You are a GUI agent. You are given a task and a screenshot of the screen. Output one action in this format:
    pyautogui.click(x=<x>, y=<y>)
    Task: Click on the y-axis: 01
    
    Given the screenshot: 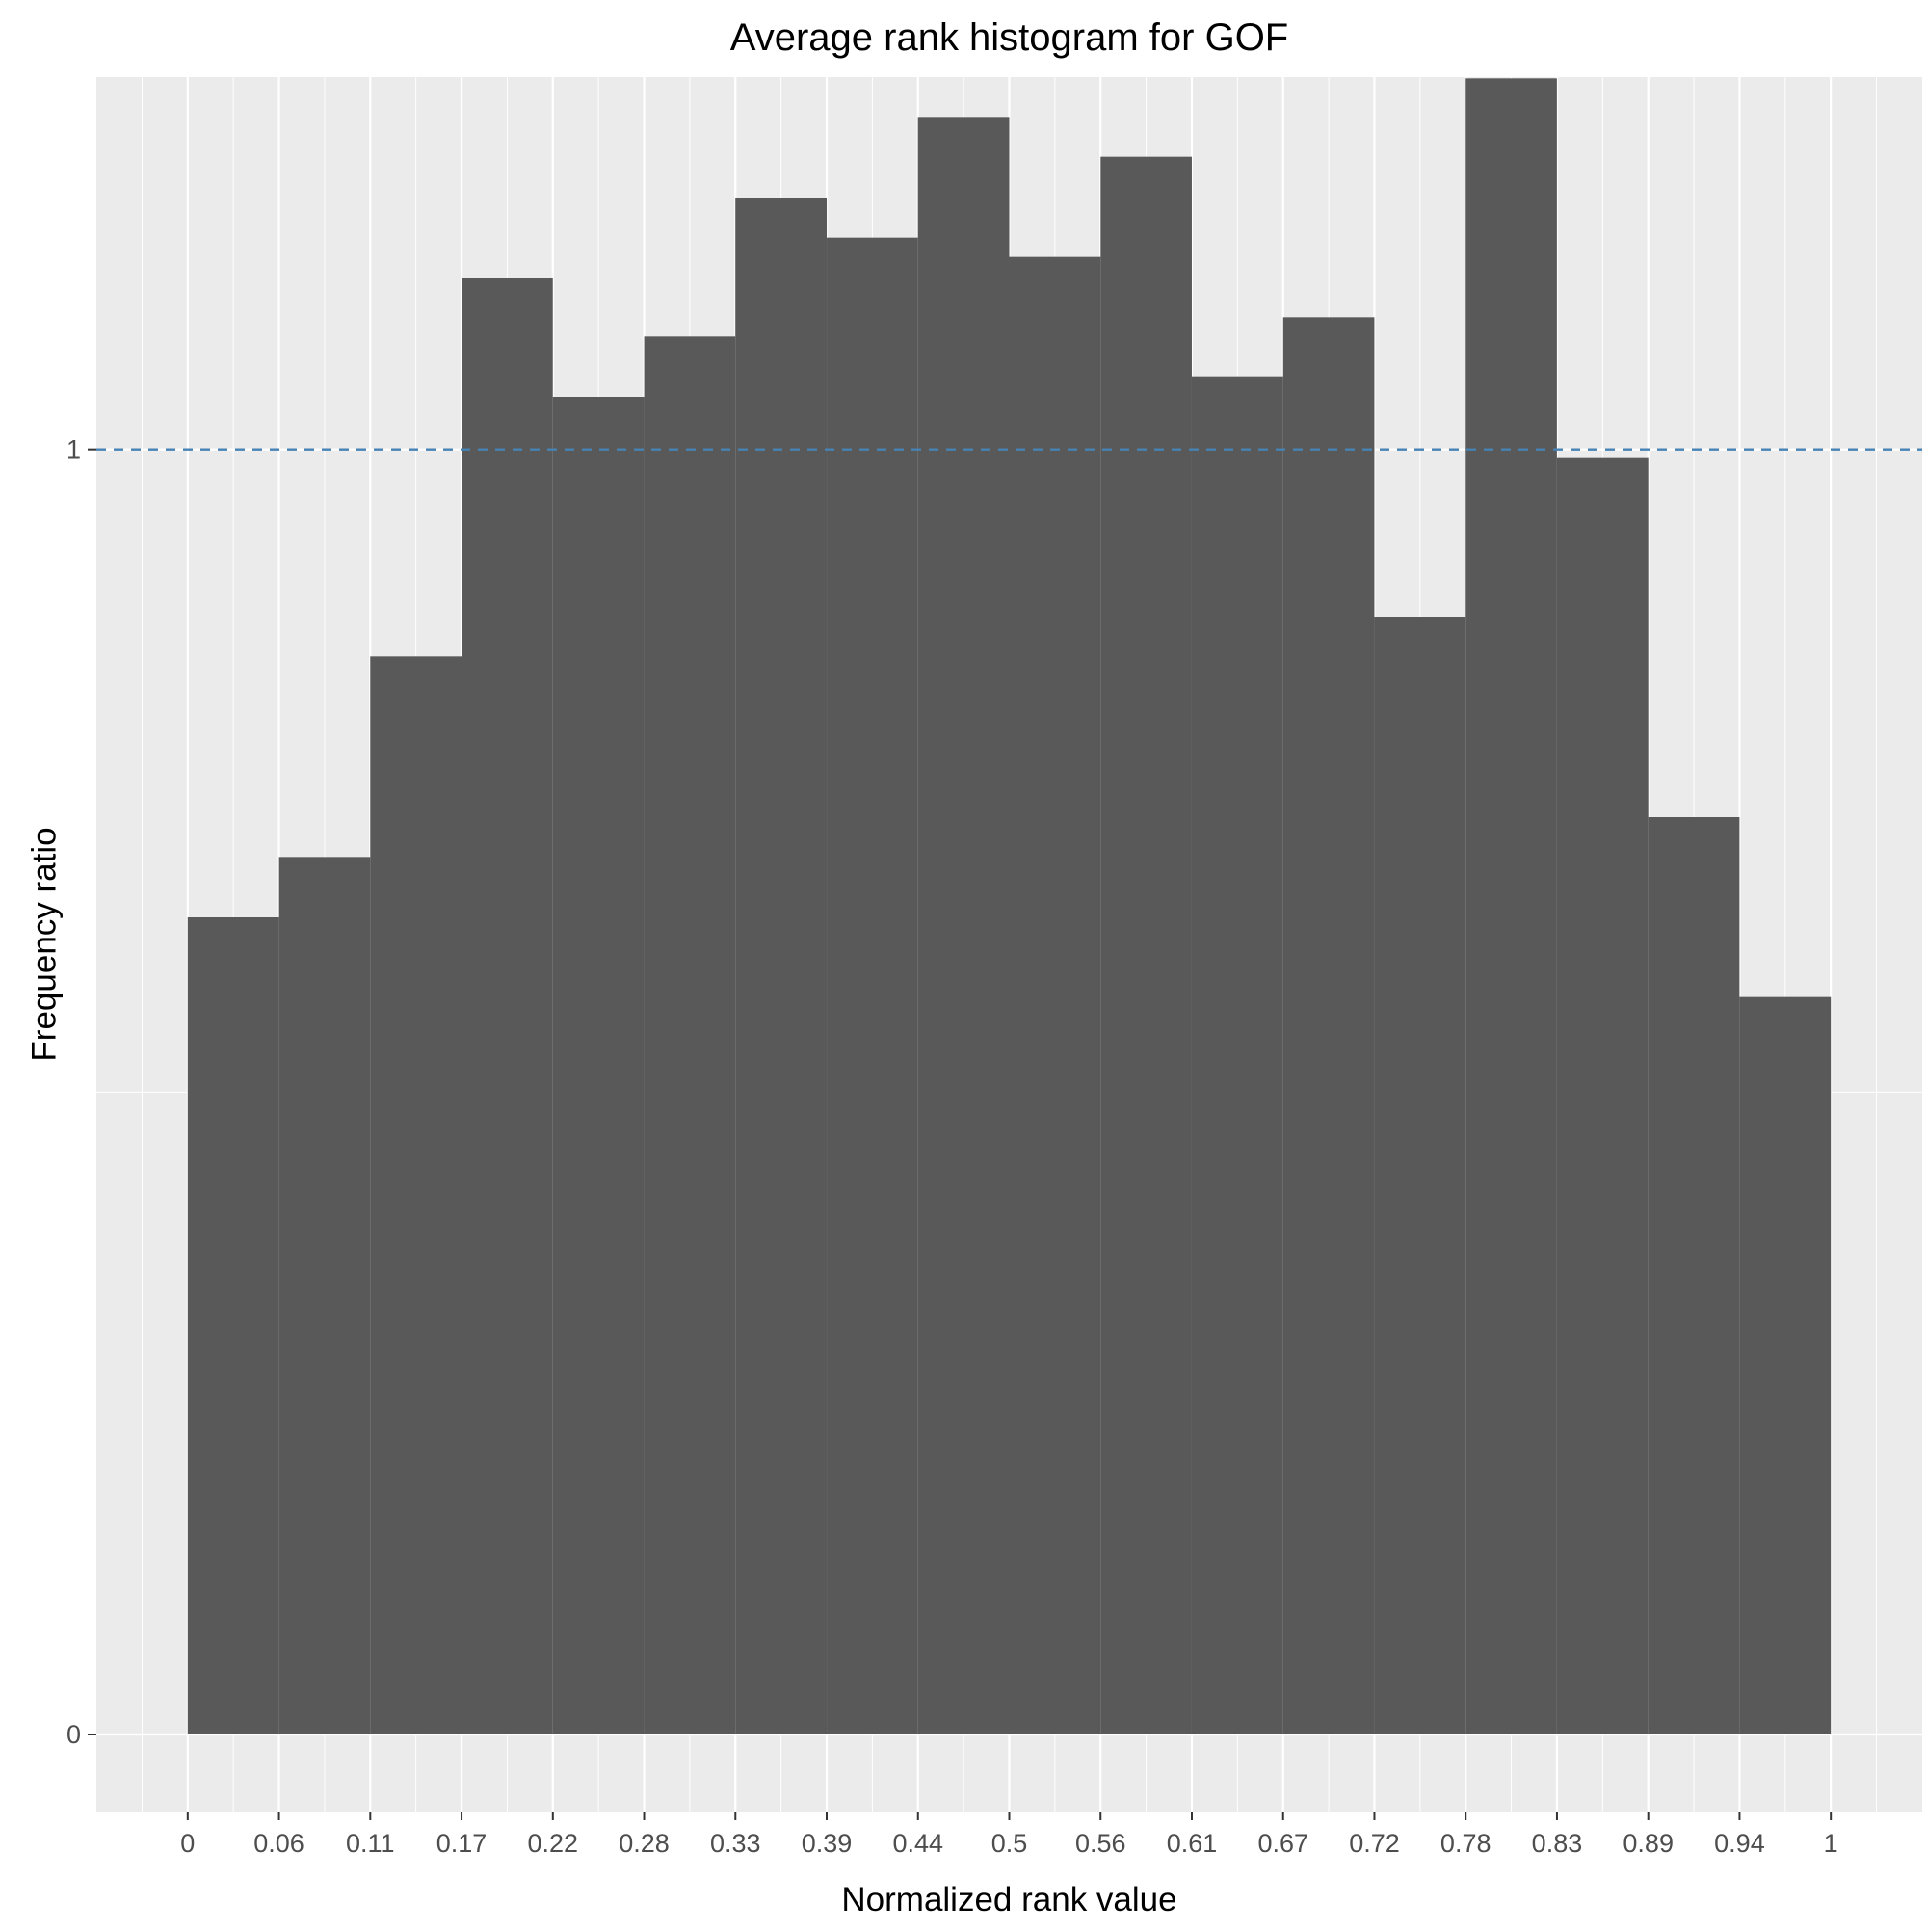 What is the action you would take?
    pyautogui.click(x=81, y=1092)
    